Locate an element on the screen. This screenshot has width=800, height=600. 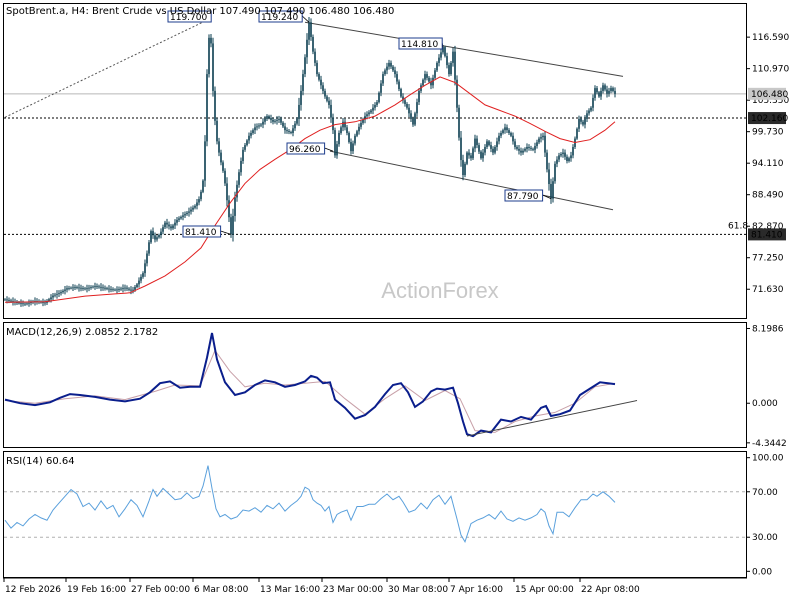
level-tag: 102.160 is located at coordinates (769, 119).